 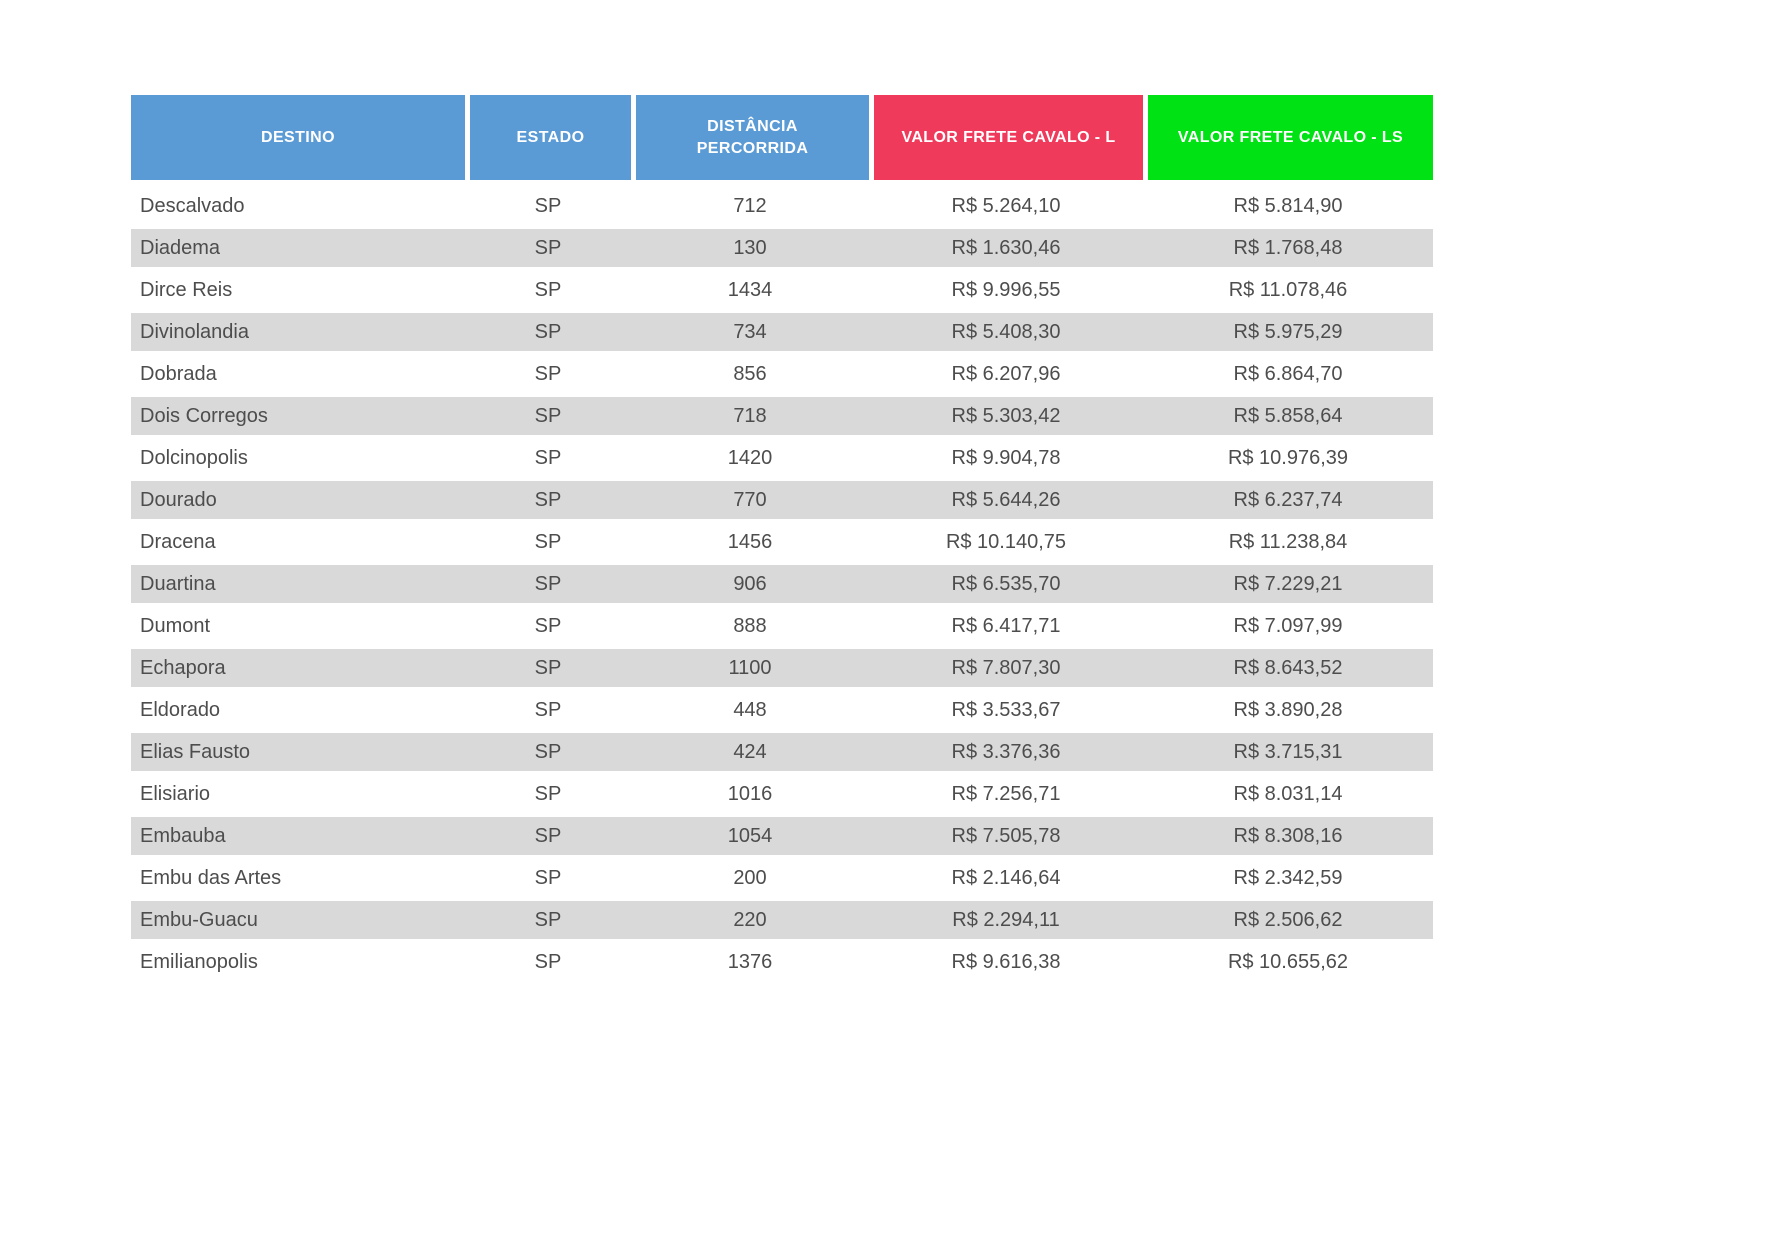 I want to click on table-row: Duartina SP 906 R$ 6.535,70 R$ 7.229,21, so click(x=782, y=584).